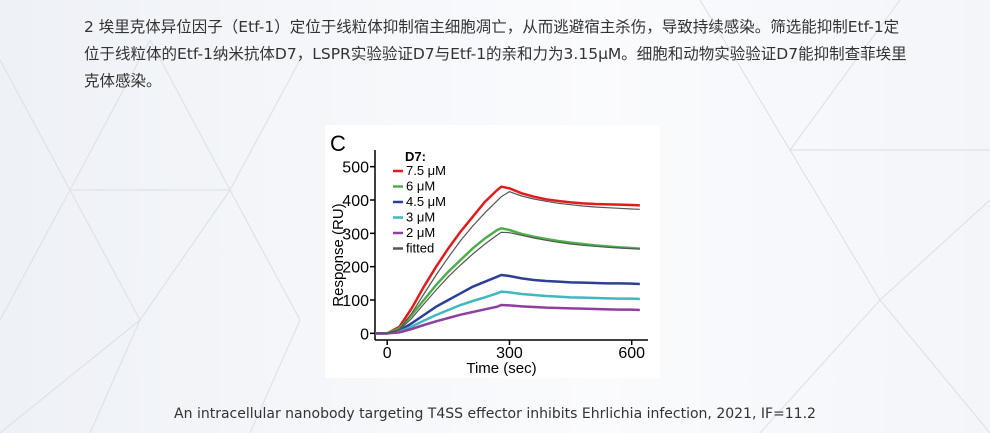 This screenshot has width=990, height=433. What do you see at coordinates (415, 156) in the screenshot?
I see `legend-title: D7:` at bounding box center [415, 156].